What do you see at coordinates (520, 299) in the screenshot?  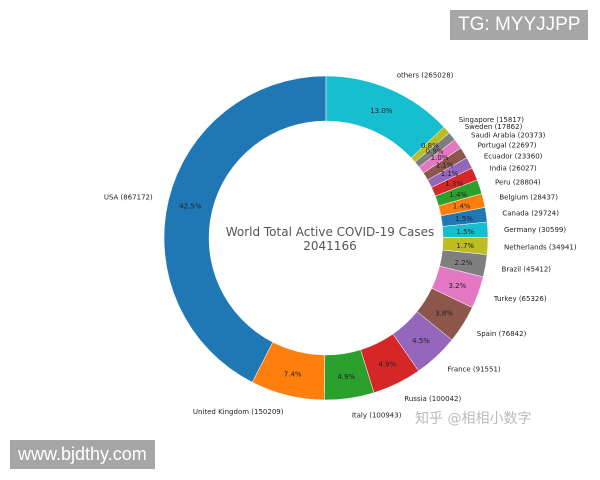 I see `slice-label: Turkey (65326)` at bounding box center [520, 299].